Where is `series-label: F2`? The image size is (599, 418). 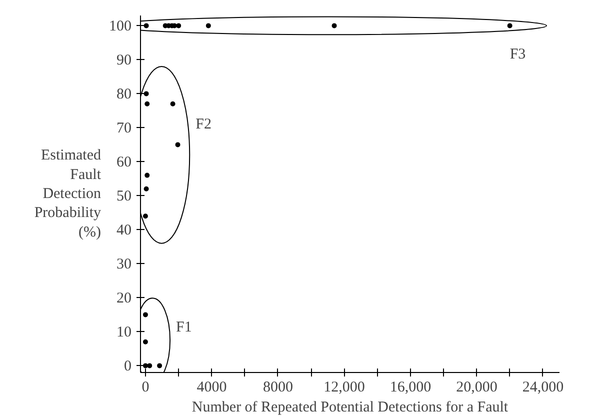 series-label: F2 is located at coordinates (204, 124).